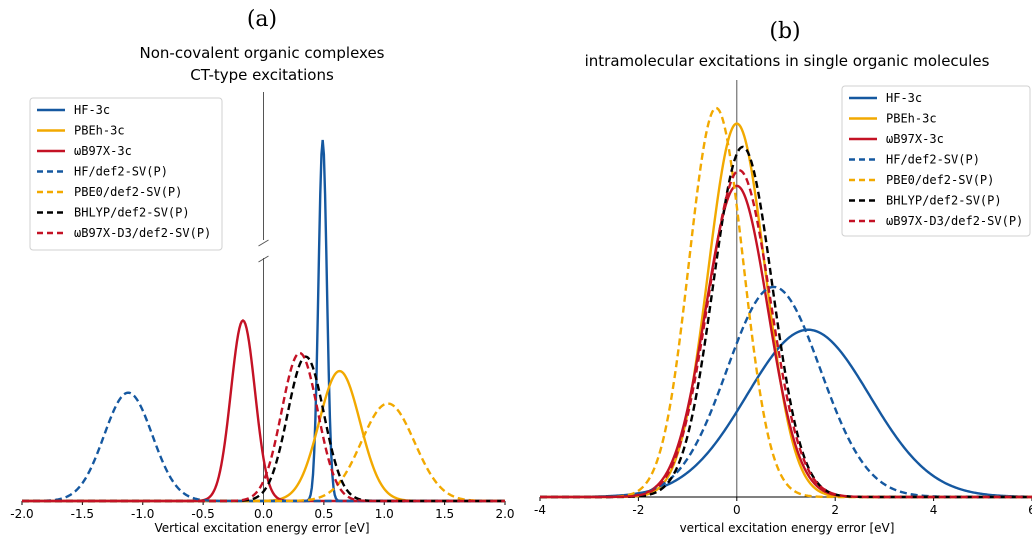  I want to click on x-tick-label: 0, so click(737, 510).